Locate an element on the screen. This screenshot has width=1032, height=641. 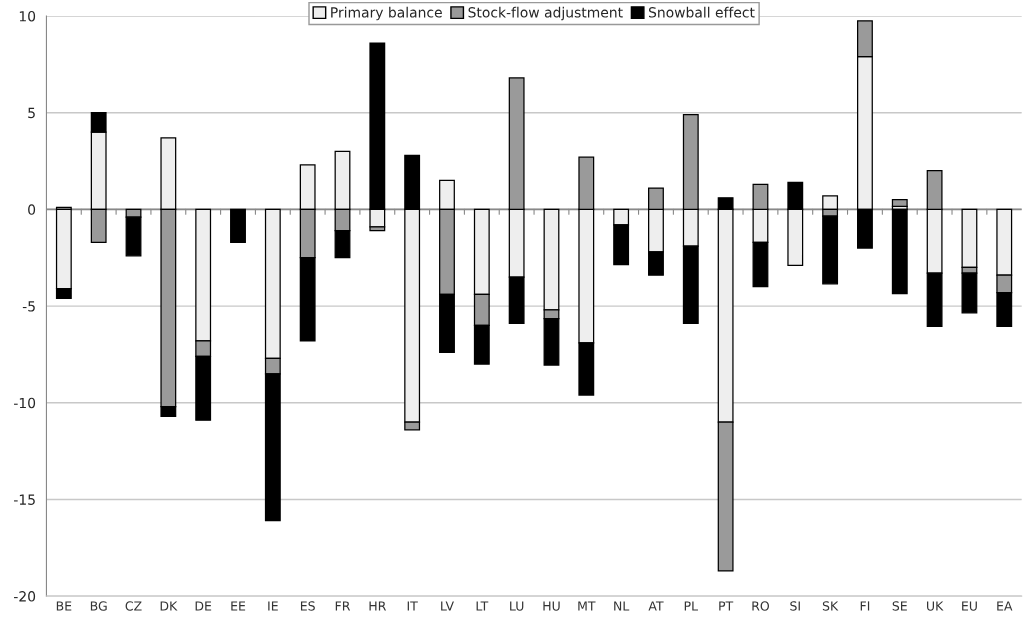
x-tick-label: FI is located at coordinates (865, 606).